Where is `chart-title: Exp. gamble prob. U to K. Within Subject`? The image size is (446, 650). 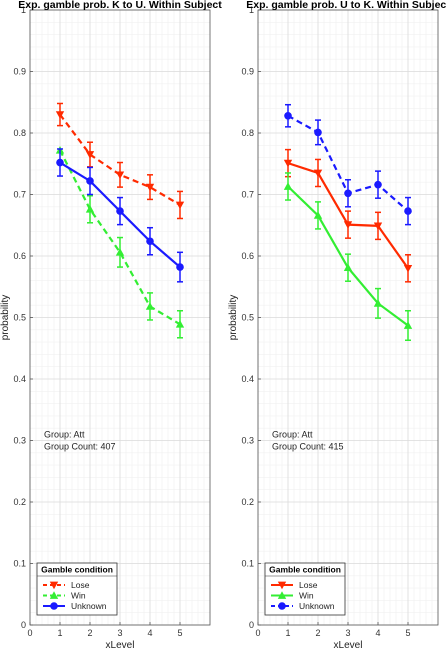
chart-title: Exp. gamble prob. U to K. Within Subject is located at coordinates (346, 5).